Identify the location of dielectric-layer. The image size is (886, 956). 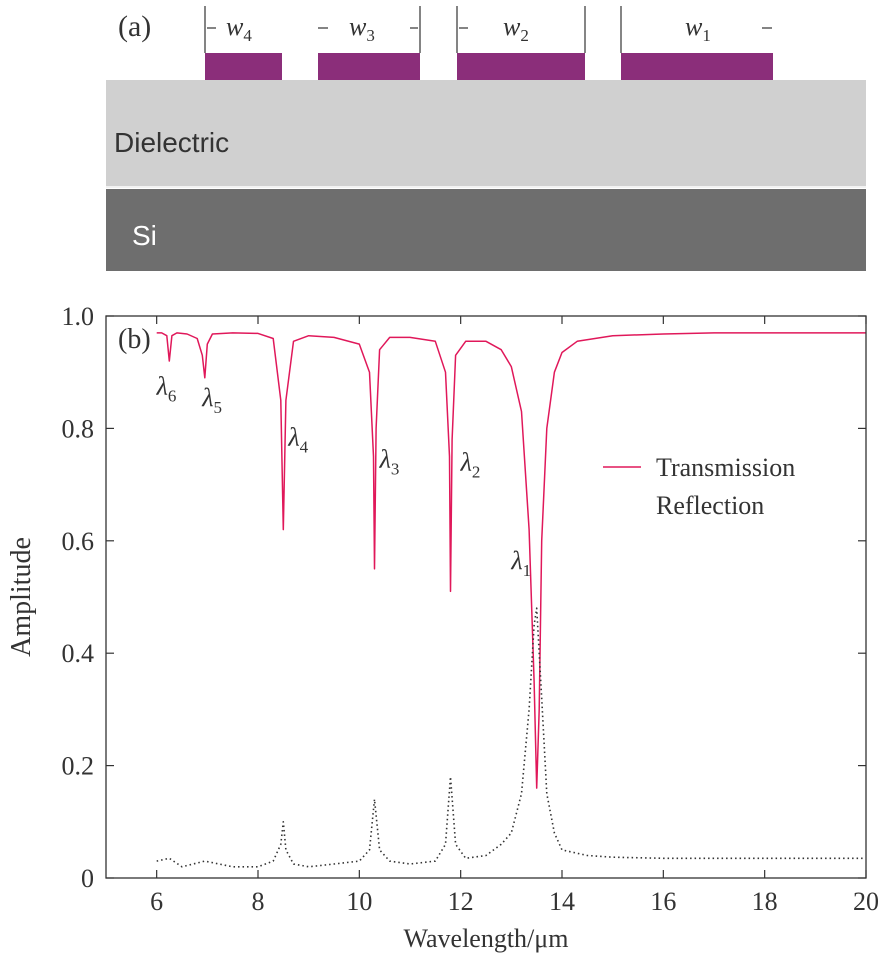
(486, 133).